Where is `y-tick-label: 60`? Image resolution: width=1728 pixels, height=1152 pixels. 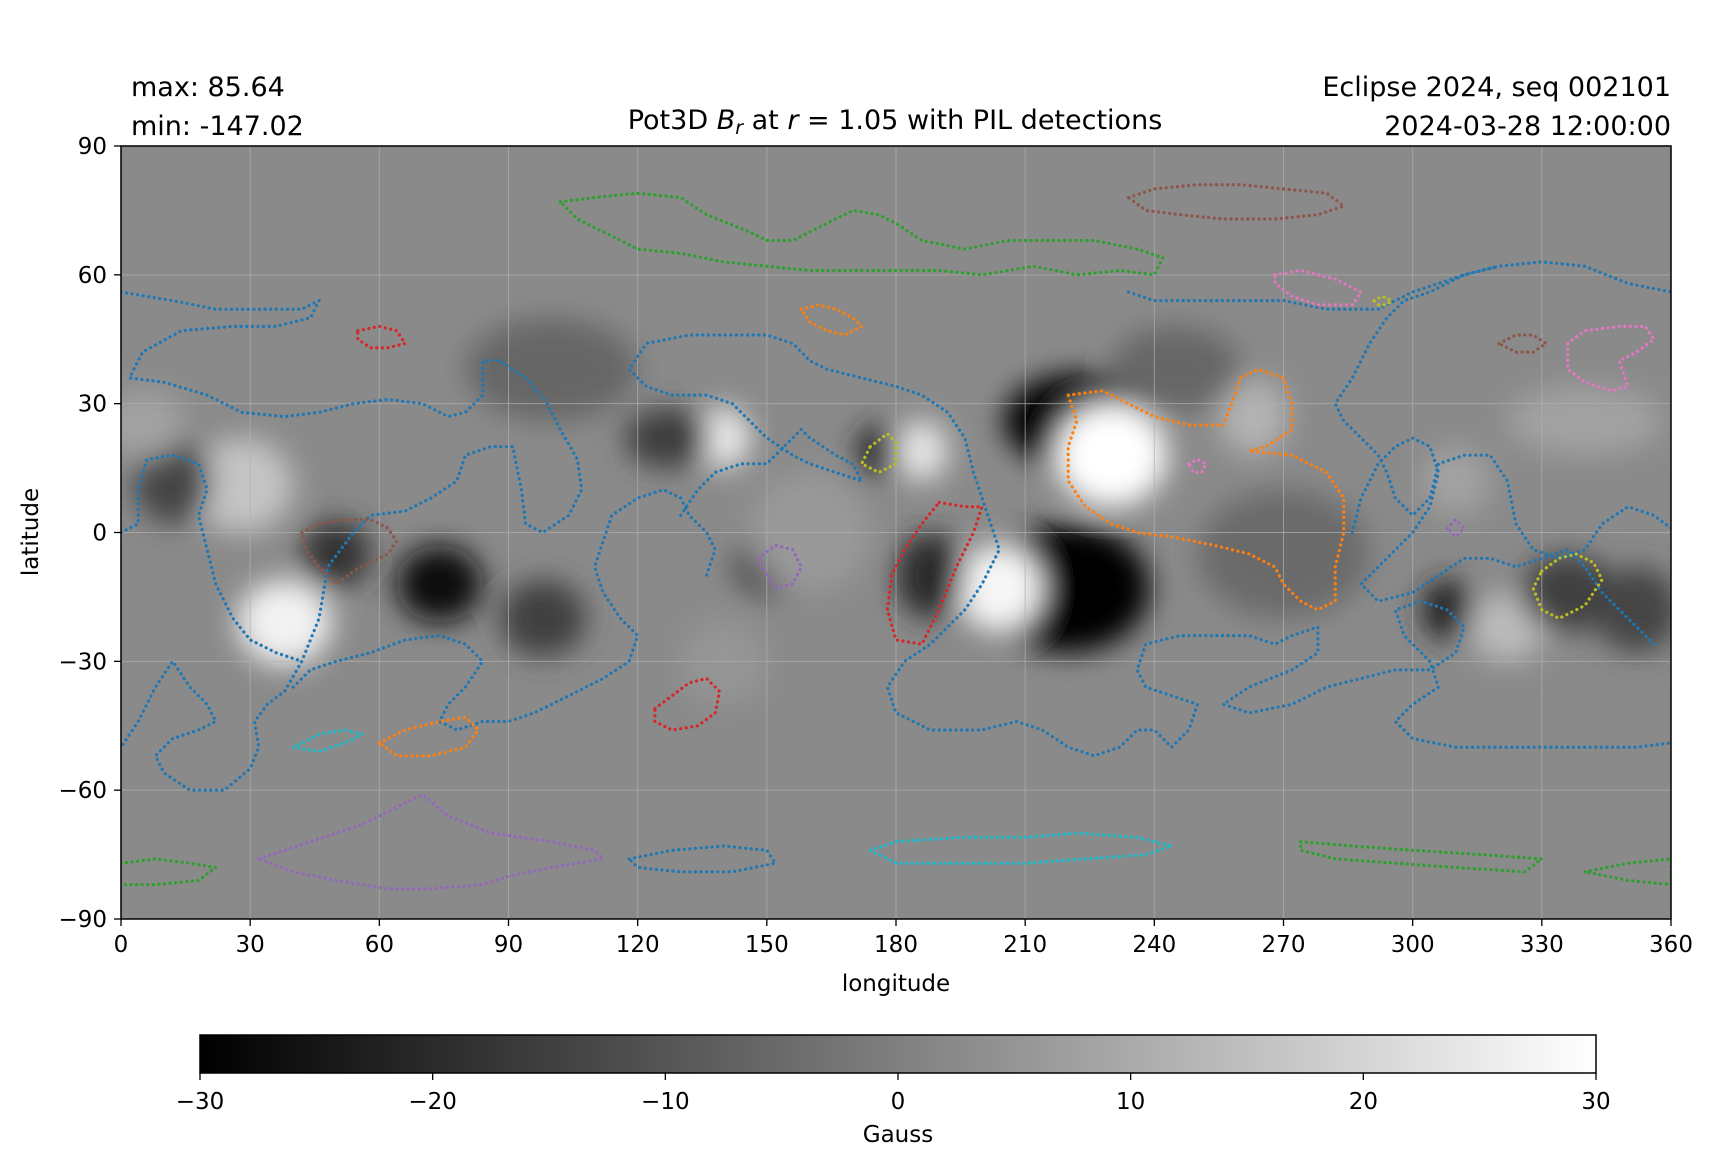 y-tick-label: 60 is located at coordinates (92, 276).